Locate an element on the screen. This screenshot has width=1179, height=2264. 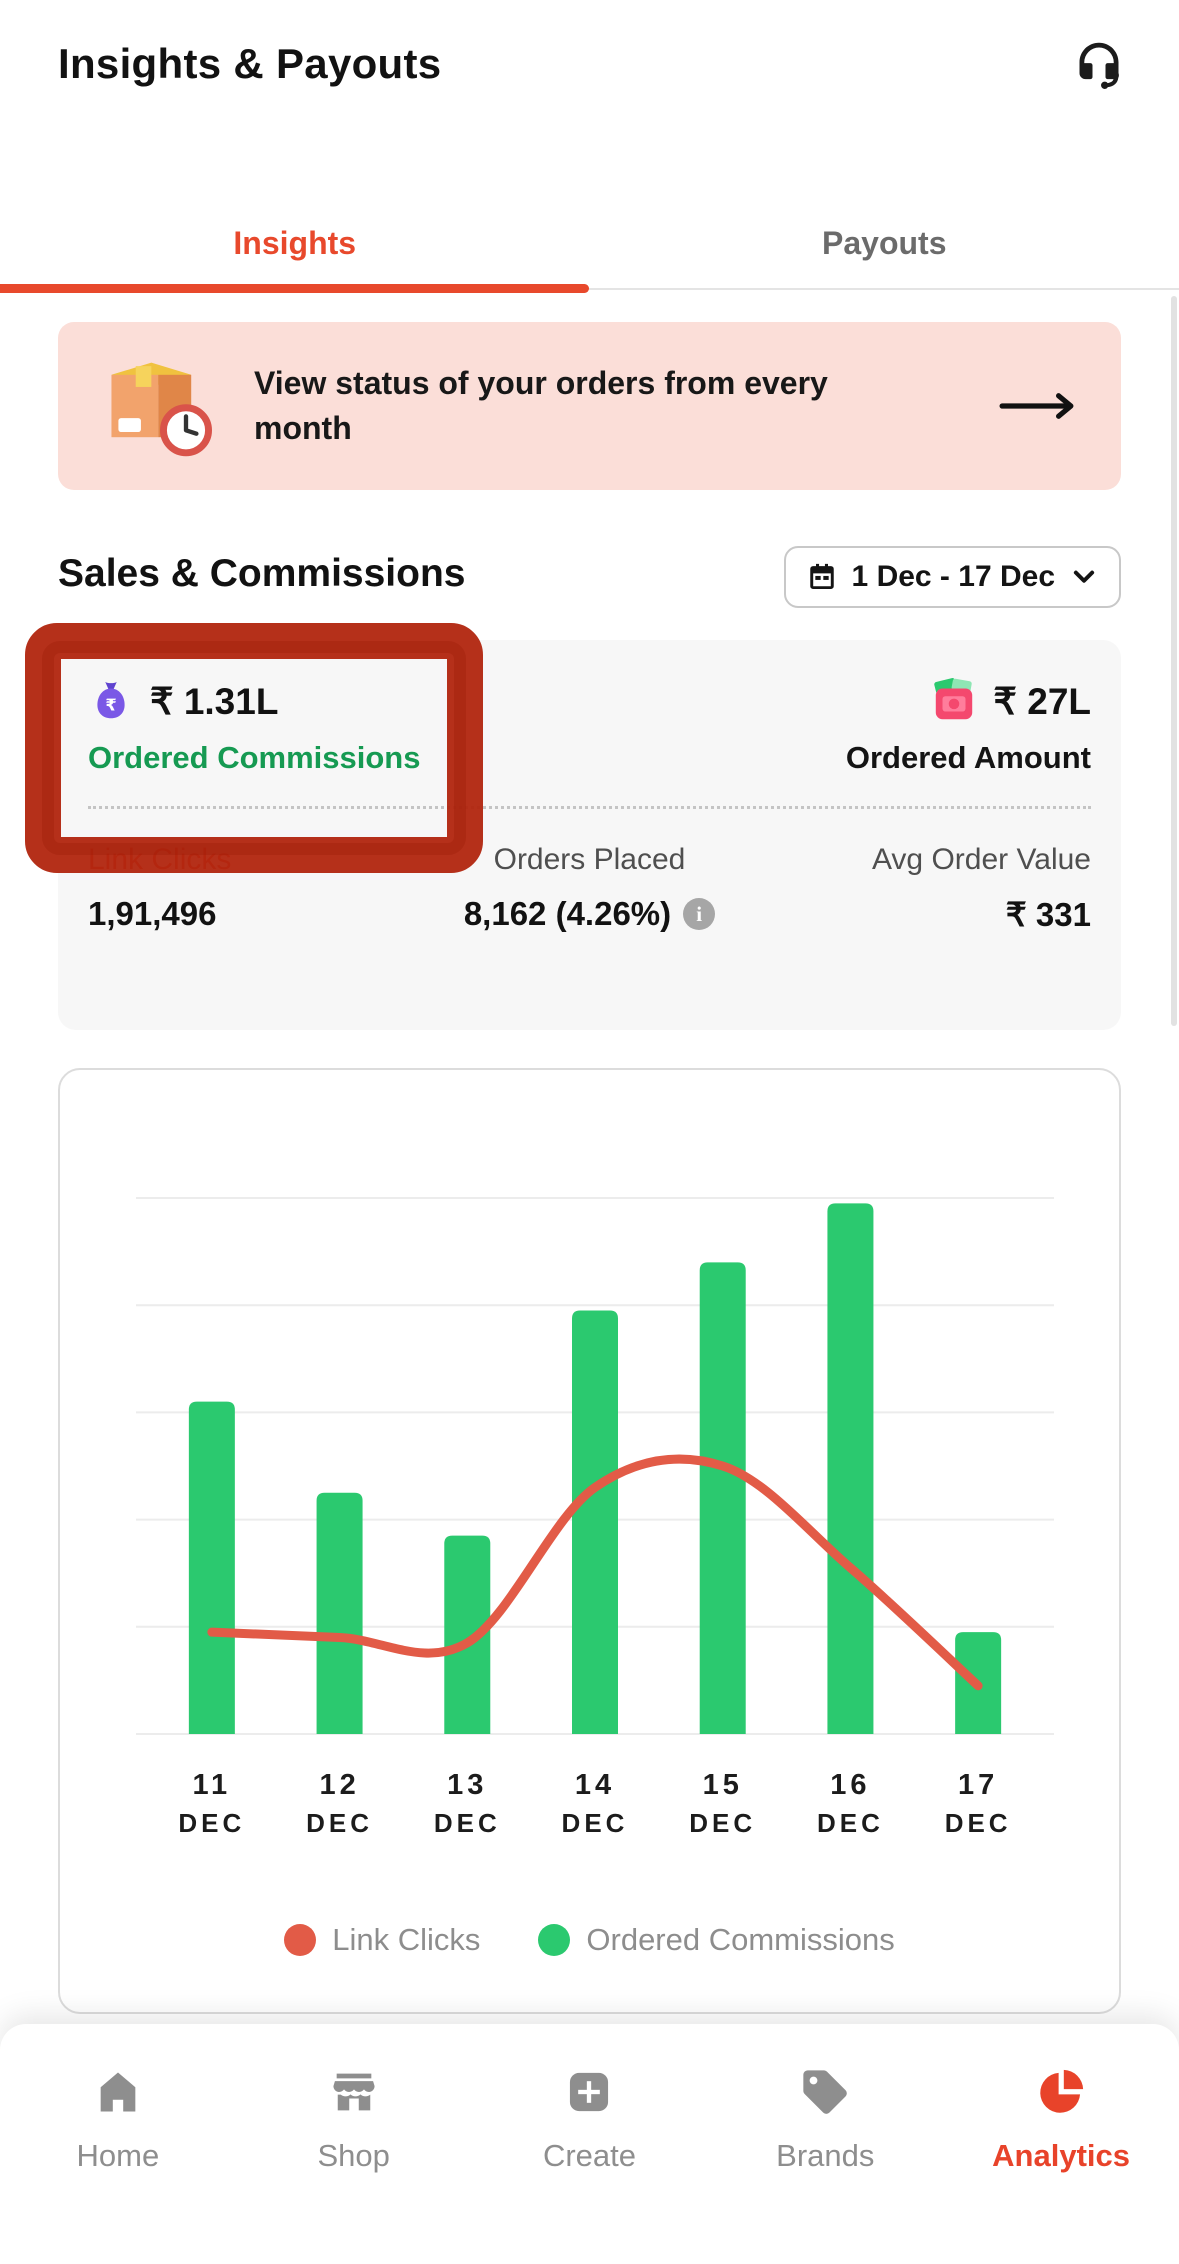
legend-label-link-clicks: Link Clicks is located at coordinates (406, 1939).